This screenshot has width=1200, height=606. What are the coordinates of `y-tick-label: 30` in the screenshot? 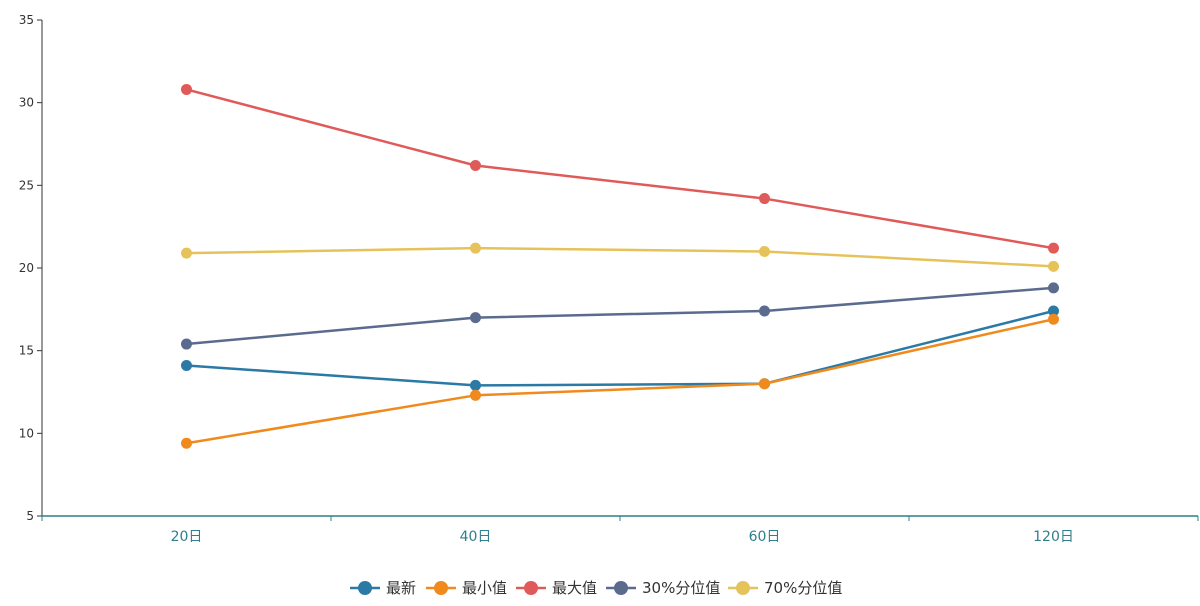 It's located at (26, 103).